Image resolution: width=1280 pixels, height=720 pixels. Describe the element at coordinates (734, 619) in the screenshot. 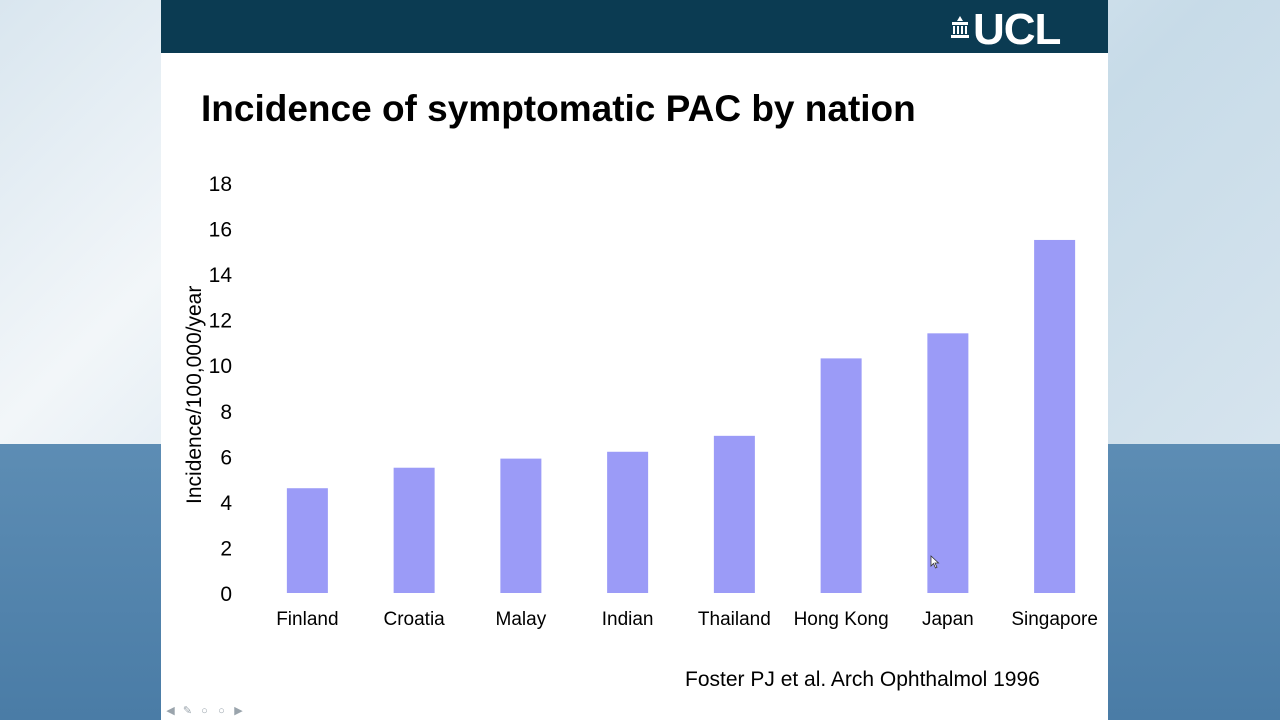

I see `x-category-label: Thailand` at that location.